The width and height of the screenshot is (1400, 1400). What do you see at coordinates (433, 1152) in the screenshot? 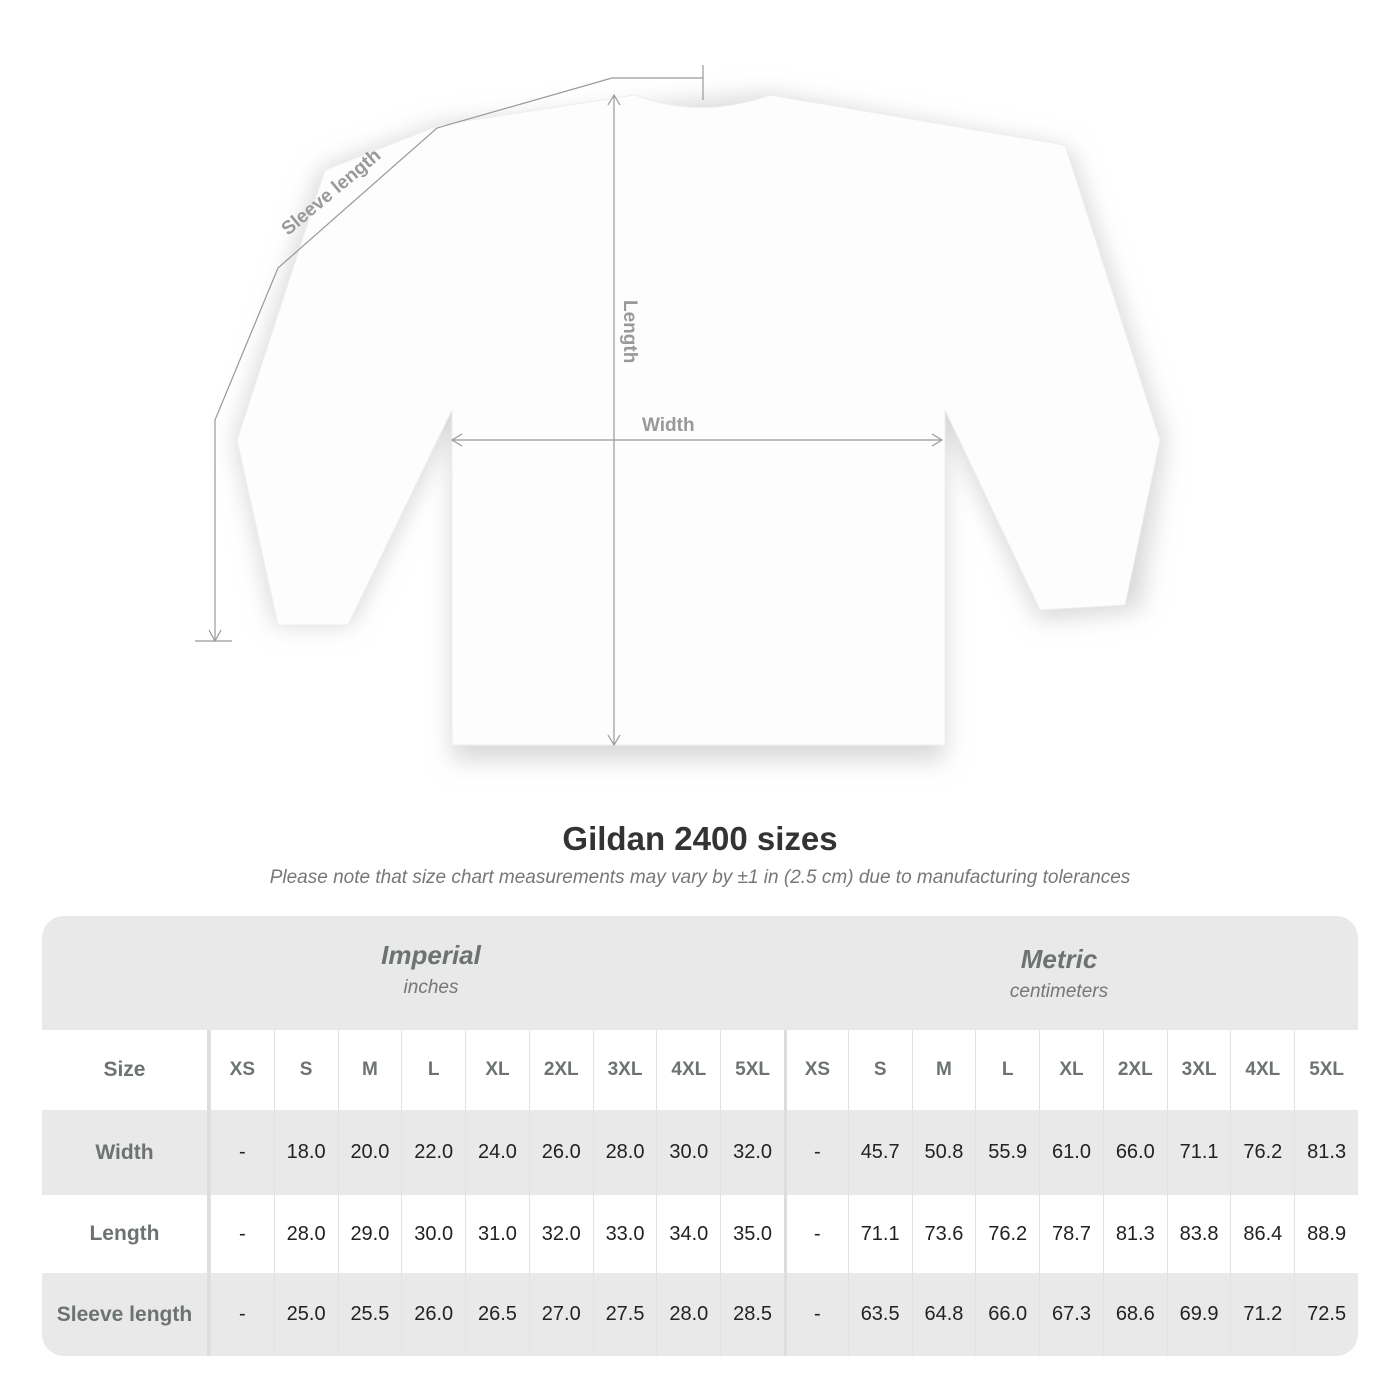
I see `value-cell-imperial: 22.0` at bounding box center [433, 1152].